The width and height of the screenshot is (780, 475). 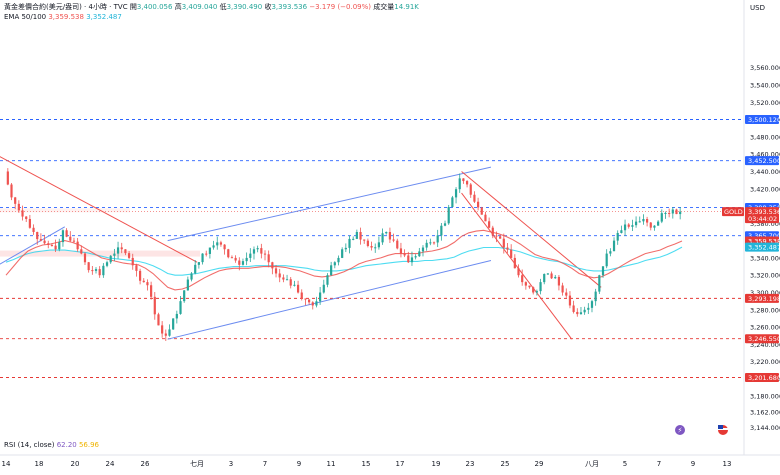 I want to click on ema-legend: EMA 50/100 3,359.538 3,352.487, so click(x=63, y=17).